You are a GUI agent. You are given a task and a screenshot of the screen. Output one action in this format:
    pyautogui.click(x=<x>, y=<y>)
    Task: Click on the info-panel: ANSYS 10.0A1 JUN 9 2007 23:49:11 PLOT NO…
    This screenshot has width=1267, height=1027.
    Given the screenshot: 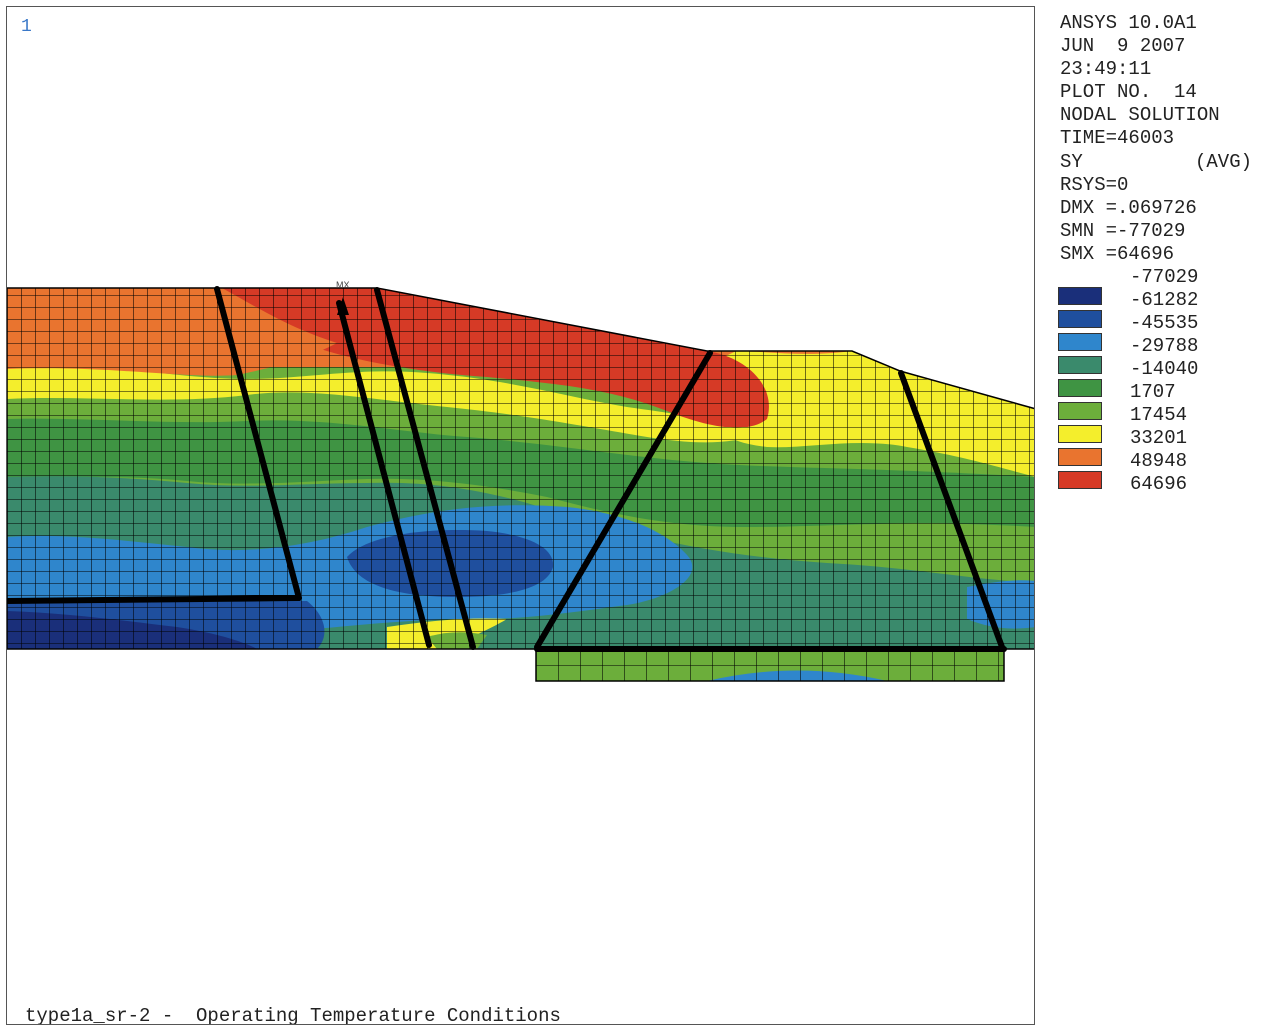 What is the action you would take?
    pyautogui.click(x=1156, y=139)
    